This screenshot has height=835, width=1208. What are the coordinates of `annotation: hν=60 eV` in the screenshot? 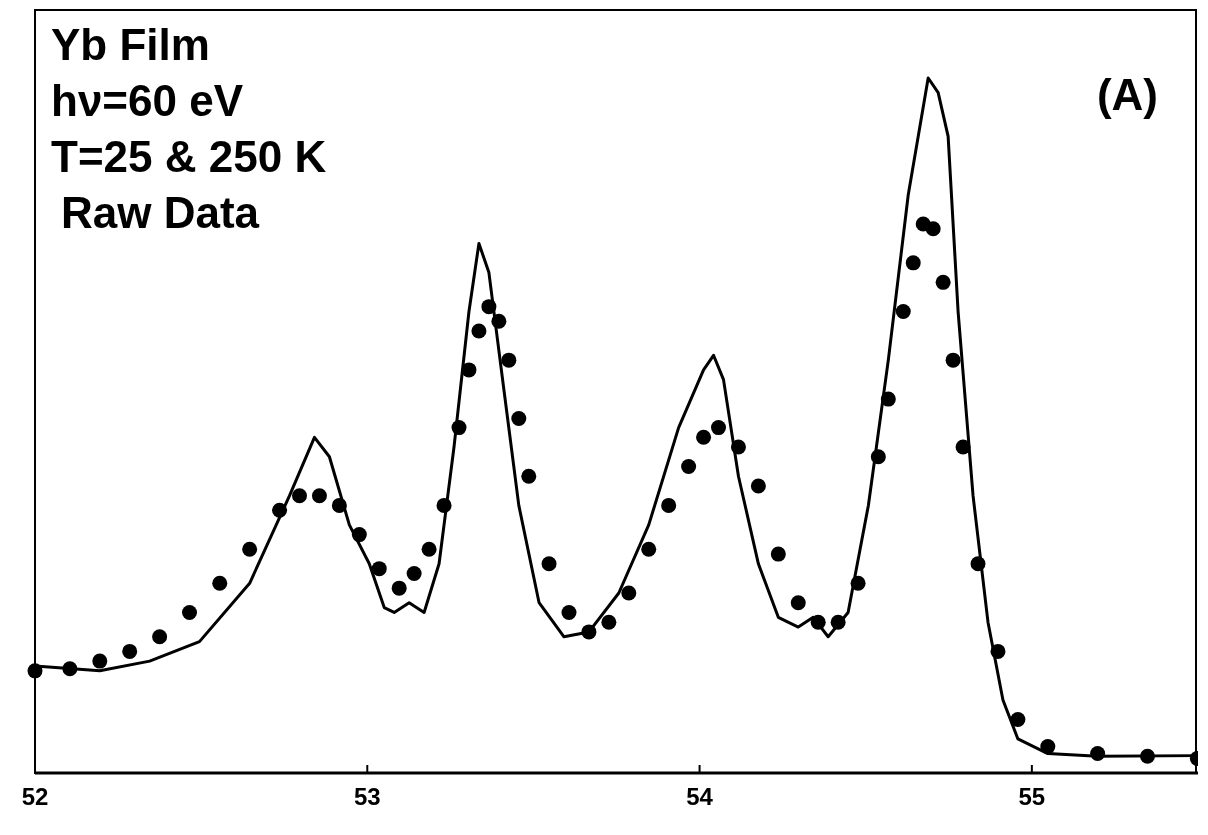 It's located at (147, 100).